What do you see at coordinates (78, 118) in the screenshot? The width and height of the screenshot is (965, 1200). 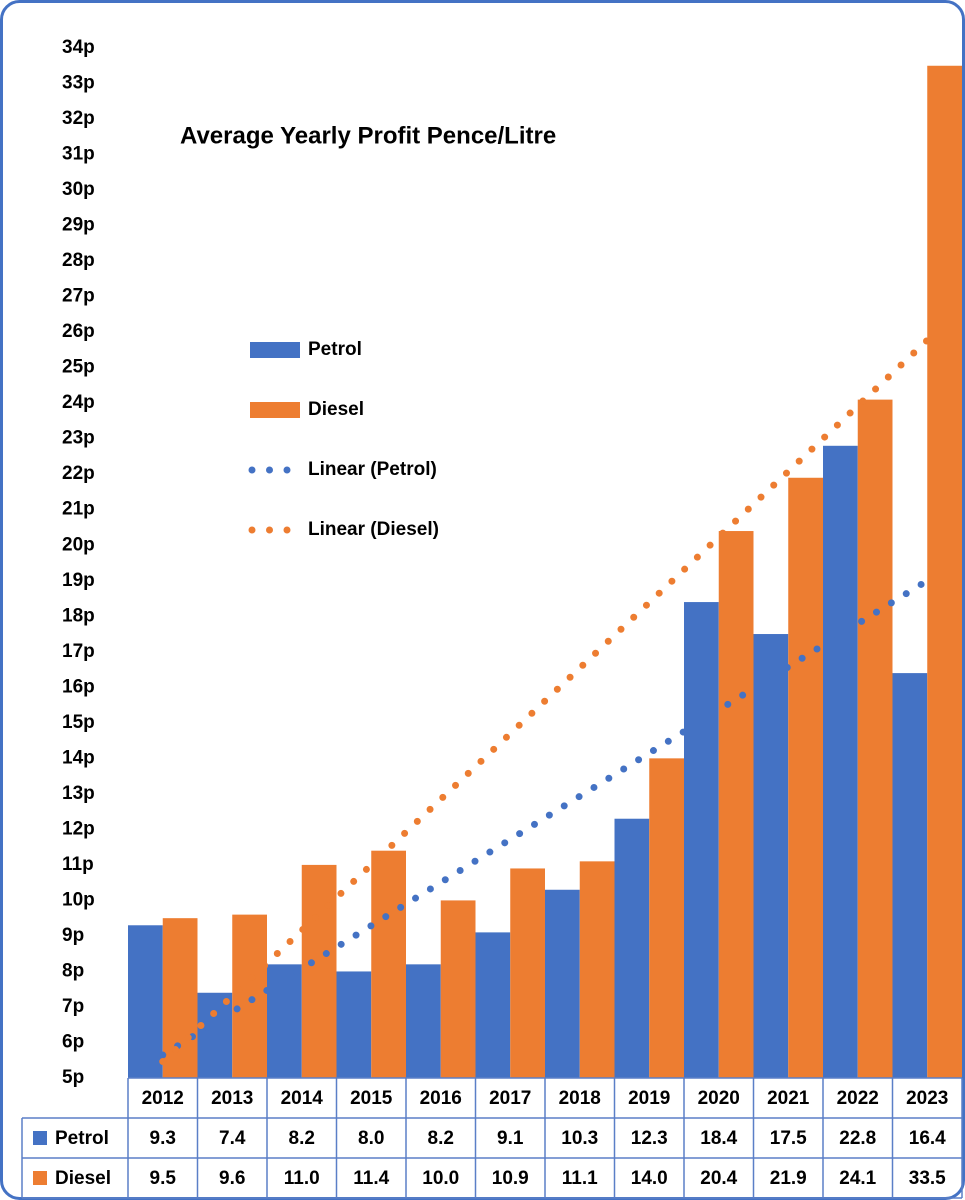 I see `y-tick-label: 32p` at bounding box center [78, 118].